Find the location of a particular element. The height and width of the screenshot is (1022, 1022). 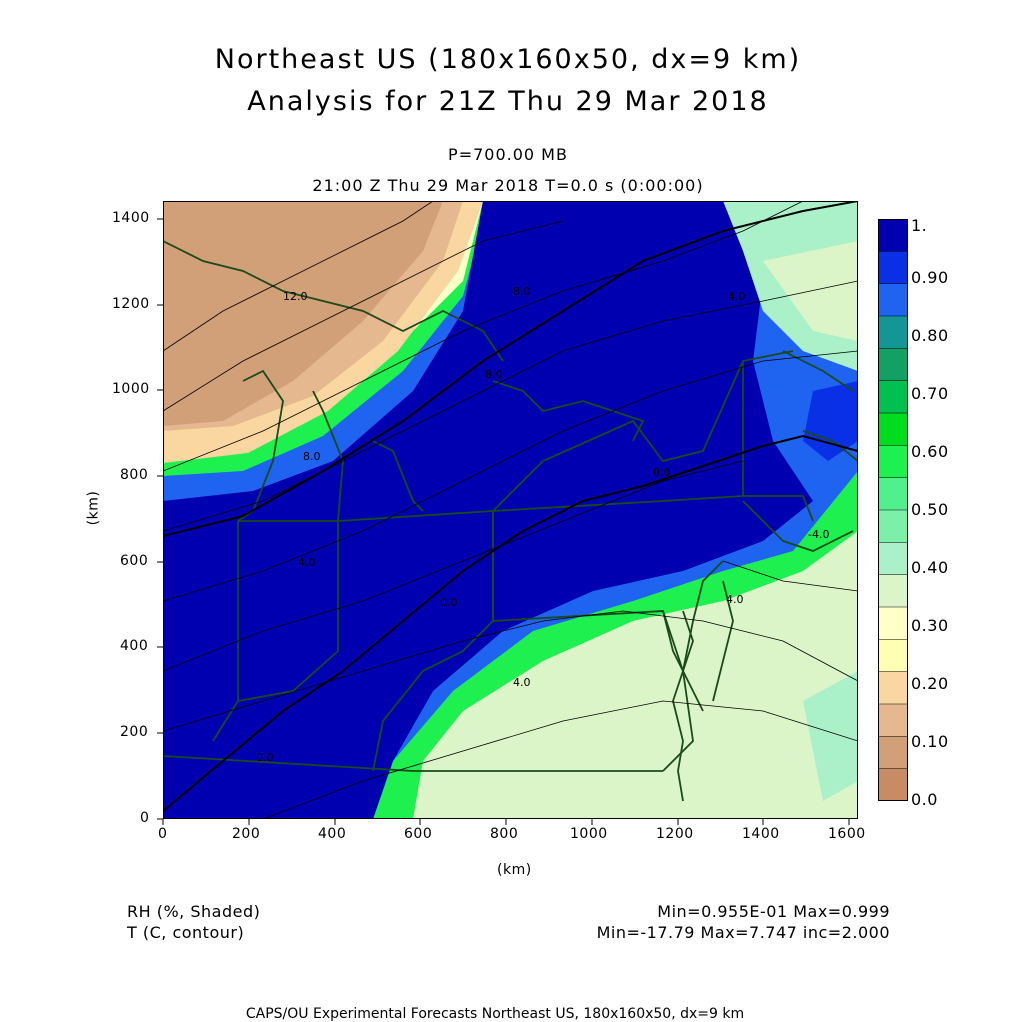

field-legend-shaded: RH (%, Shaded) is located at coordinates (194, 911).